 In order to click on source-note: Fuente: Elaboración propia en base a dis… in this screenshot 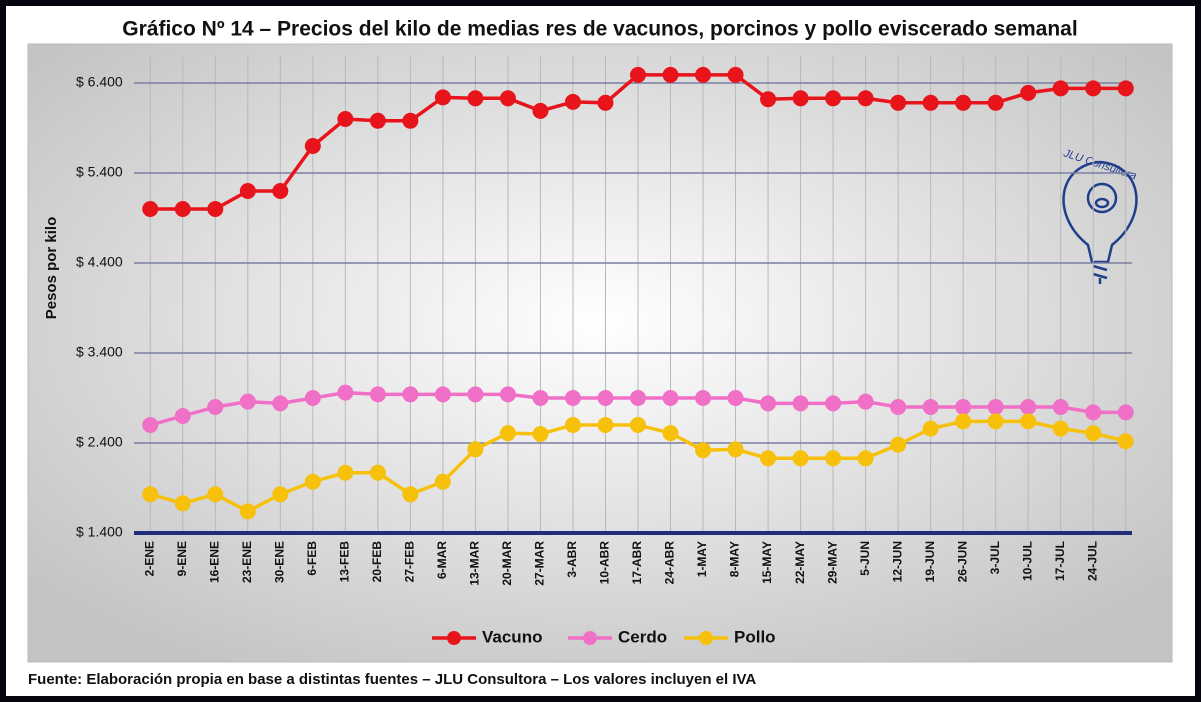, I will do `click(392, 679)`.